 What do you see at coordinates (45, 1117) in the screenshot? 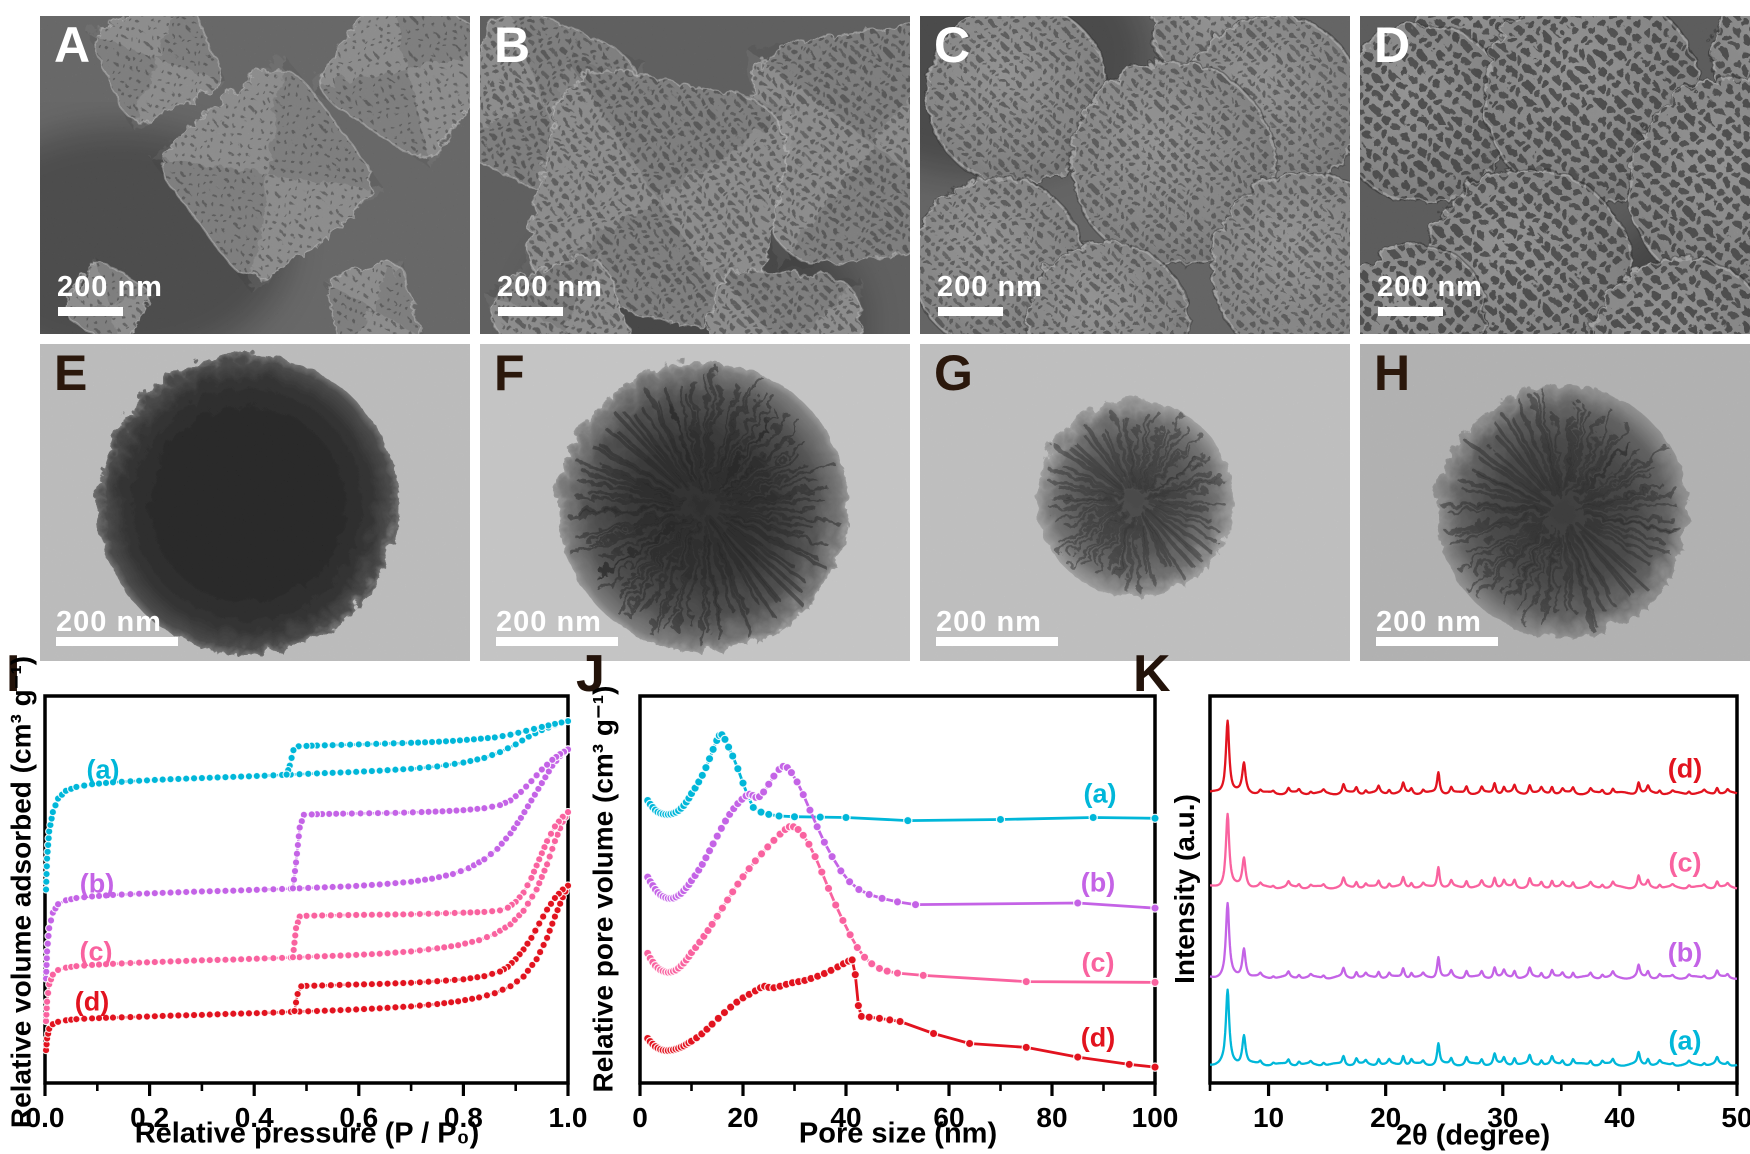
I see `svg-text: 0.0` at bounding box center [45, 1117].